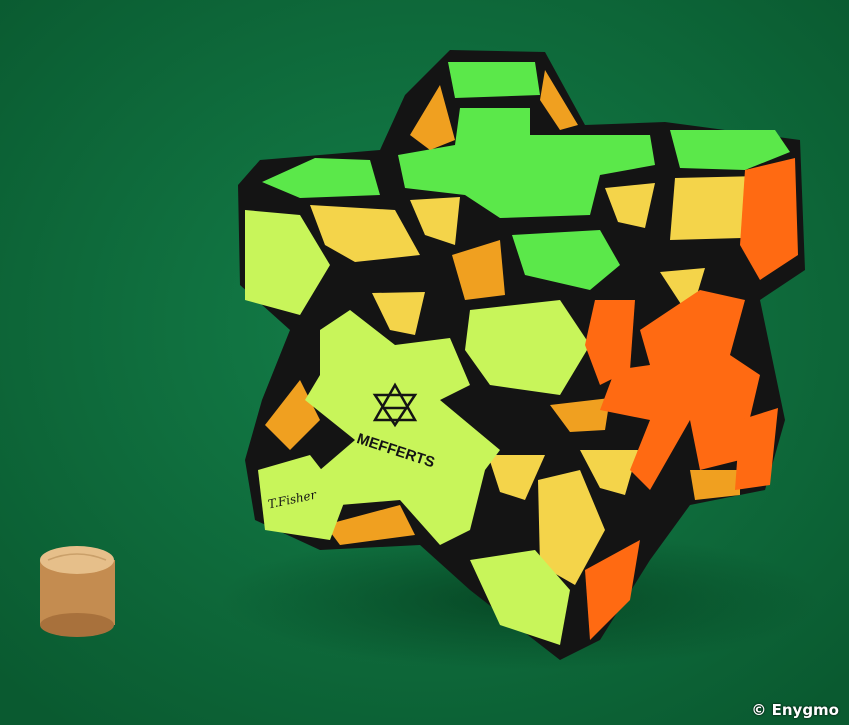  I want to click on lime-tile-center, so click(527, 347).